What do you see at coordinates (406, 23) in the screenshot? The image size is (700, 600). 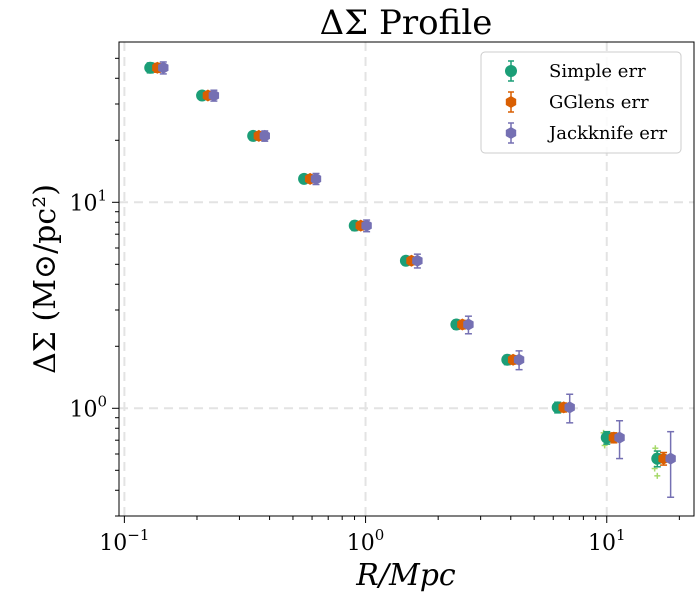 I see `chart-title: ΔΣ Profile` at bounding box center [406, 23].